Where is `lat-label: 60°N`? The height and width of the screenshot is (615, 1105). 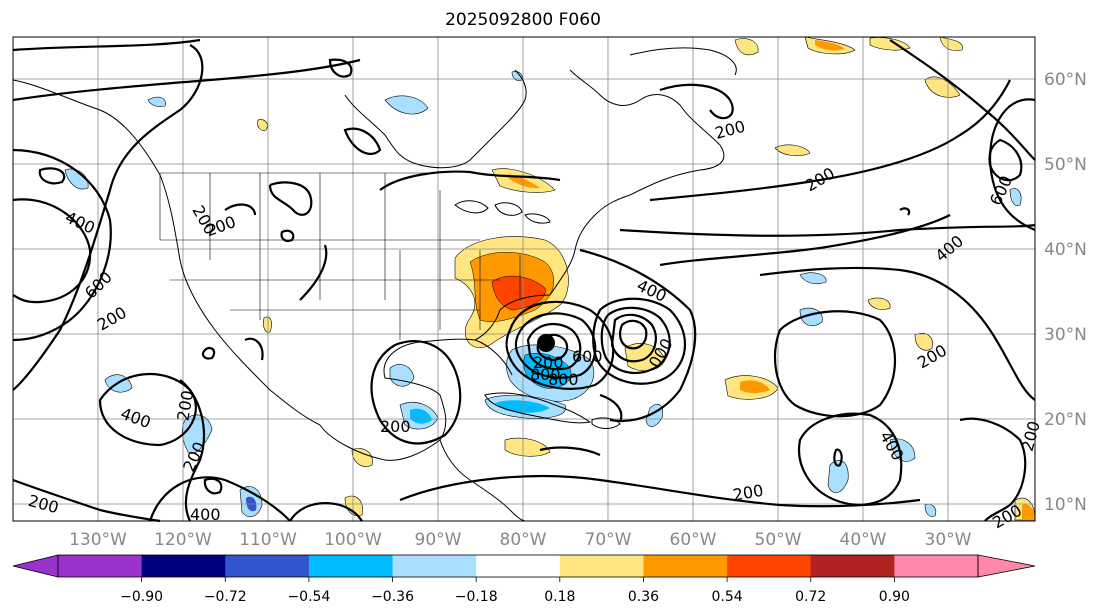 lat-label: 60°N is located at coordinates (1065, 80).